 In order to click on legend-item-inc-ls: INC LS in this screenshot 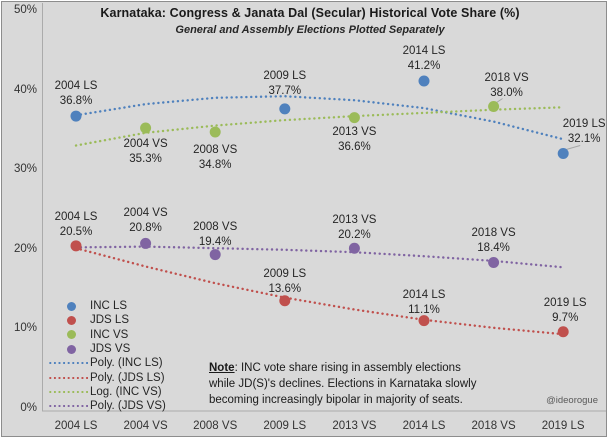, I will do `click(107, 306)`.